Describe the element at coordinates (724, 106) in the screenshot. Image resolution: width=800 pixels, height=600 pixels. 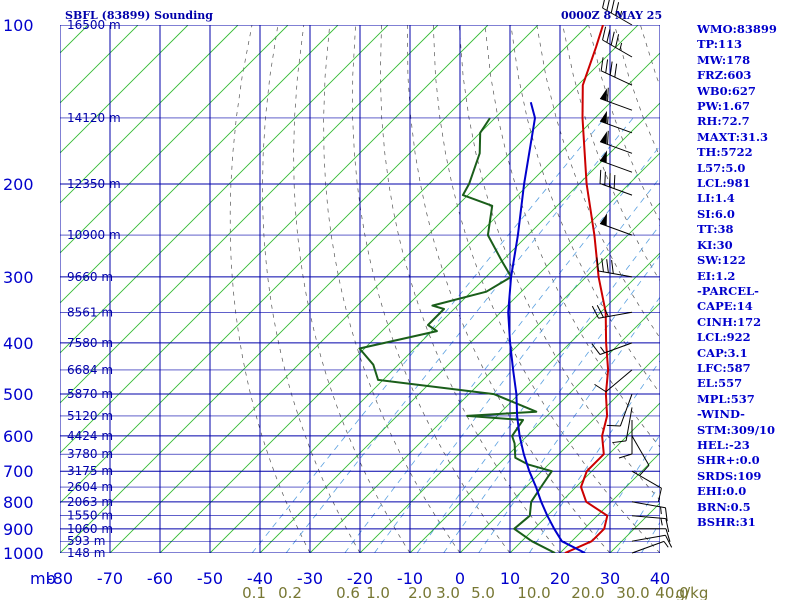
I see `index-value: PW:1.67` at that location.